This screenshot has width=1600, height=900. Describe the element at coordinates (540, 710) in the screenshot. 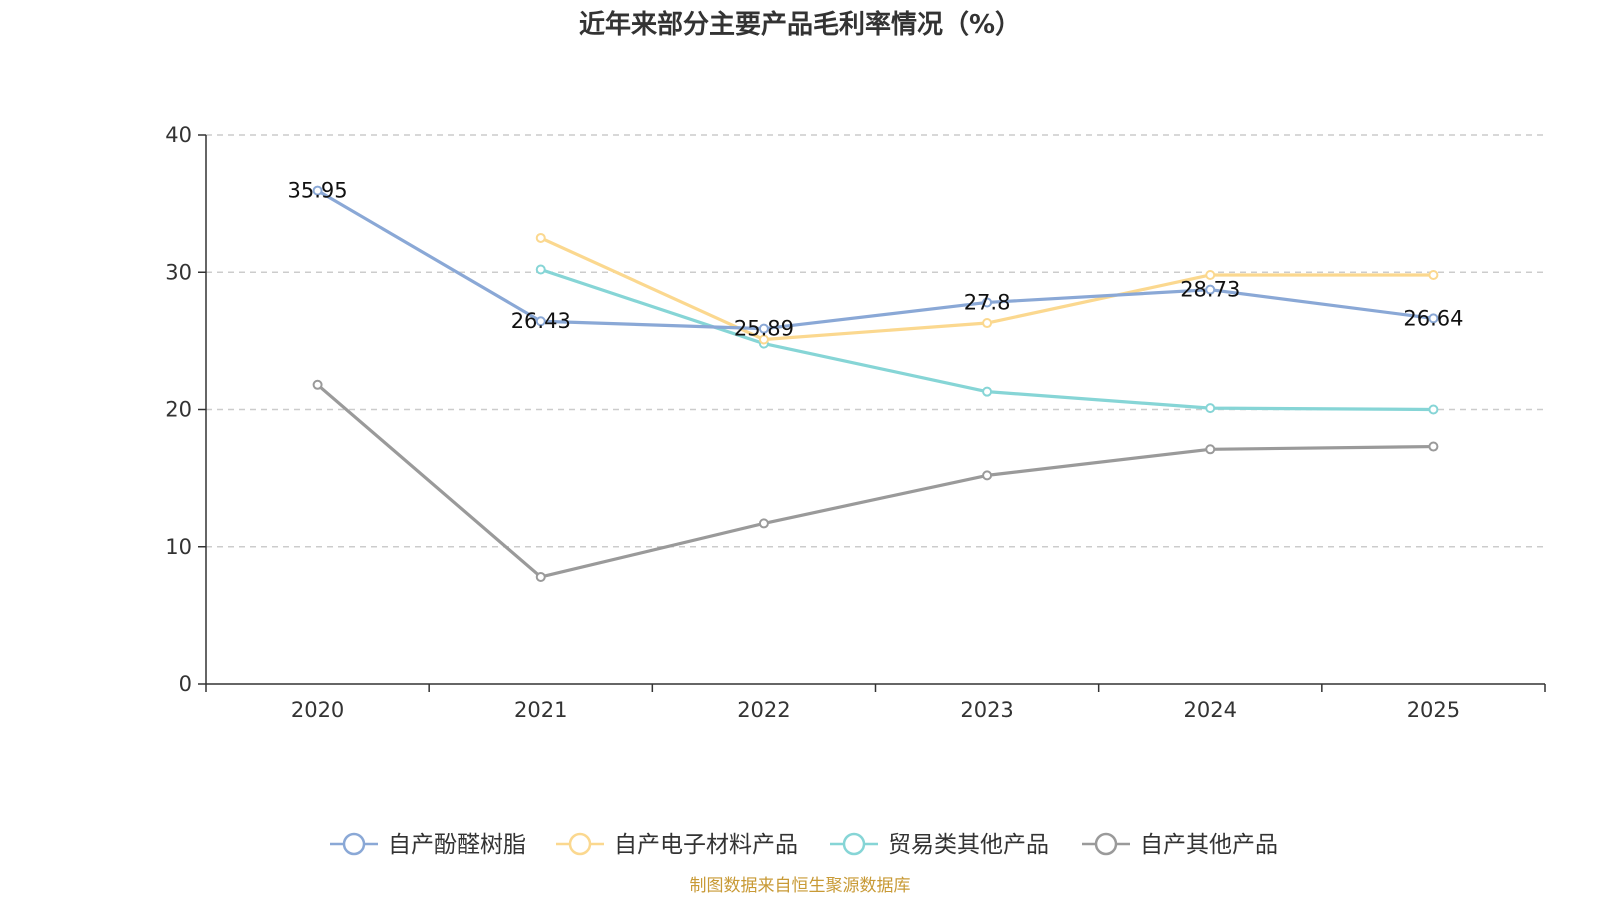

I see `x-tick-label: 2021` at that location.